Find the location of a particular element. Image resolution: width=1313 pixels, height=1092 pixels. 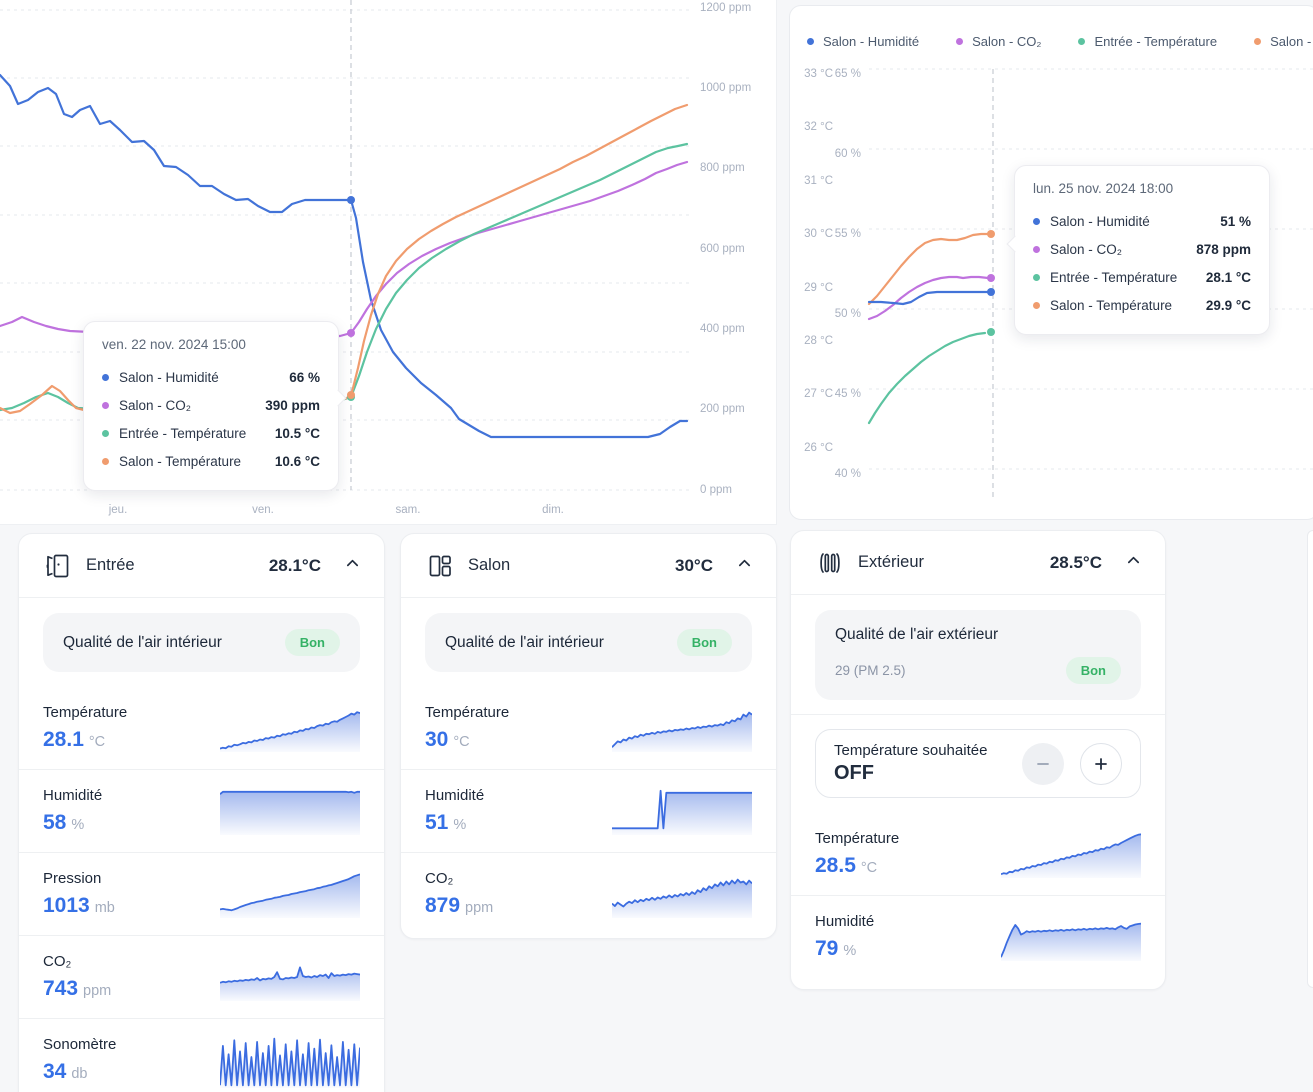

air-quality-pill: Qualité de l'air intérieur Bon is located at coordinates (201, 642).